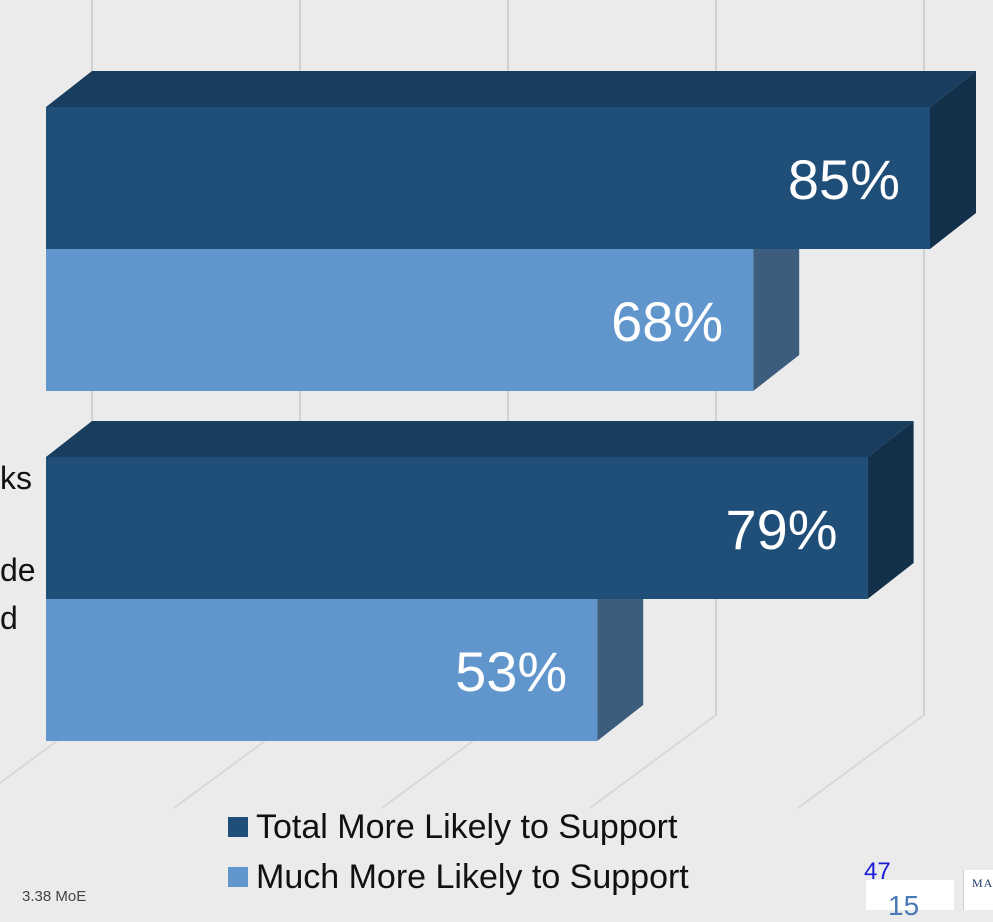 This screenshot has height=922, width=993. Describe the element at coordinates (782, 529) in the screenshot. I see `bar-value-label: 79%` at that location.